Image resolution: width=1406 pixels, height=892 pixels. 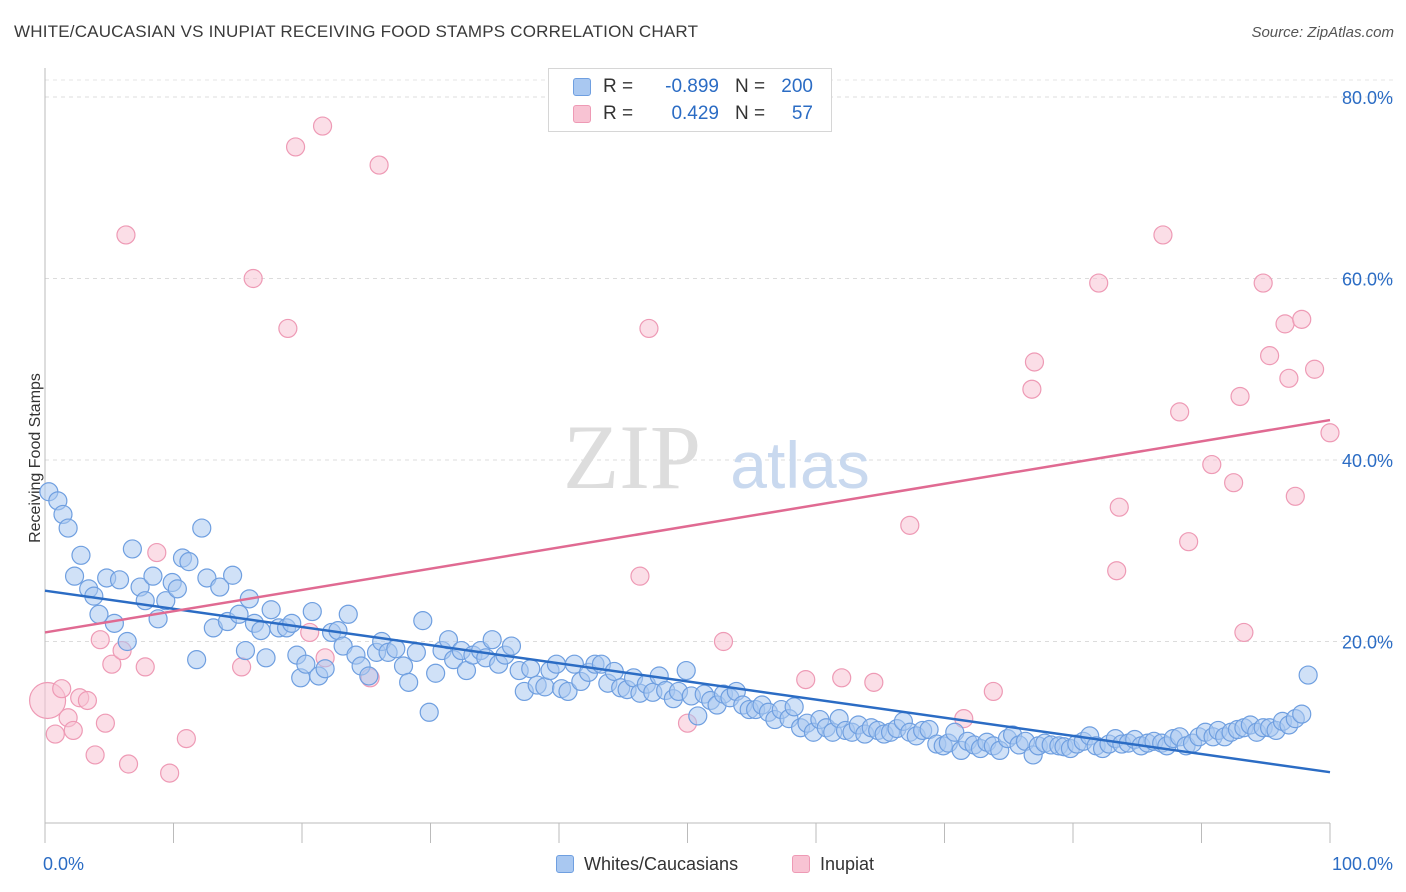 What do you see at coordinates (797, 86) in the screenshot?
I see `n-value: 200` at bounding box center [797, 86].